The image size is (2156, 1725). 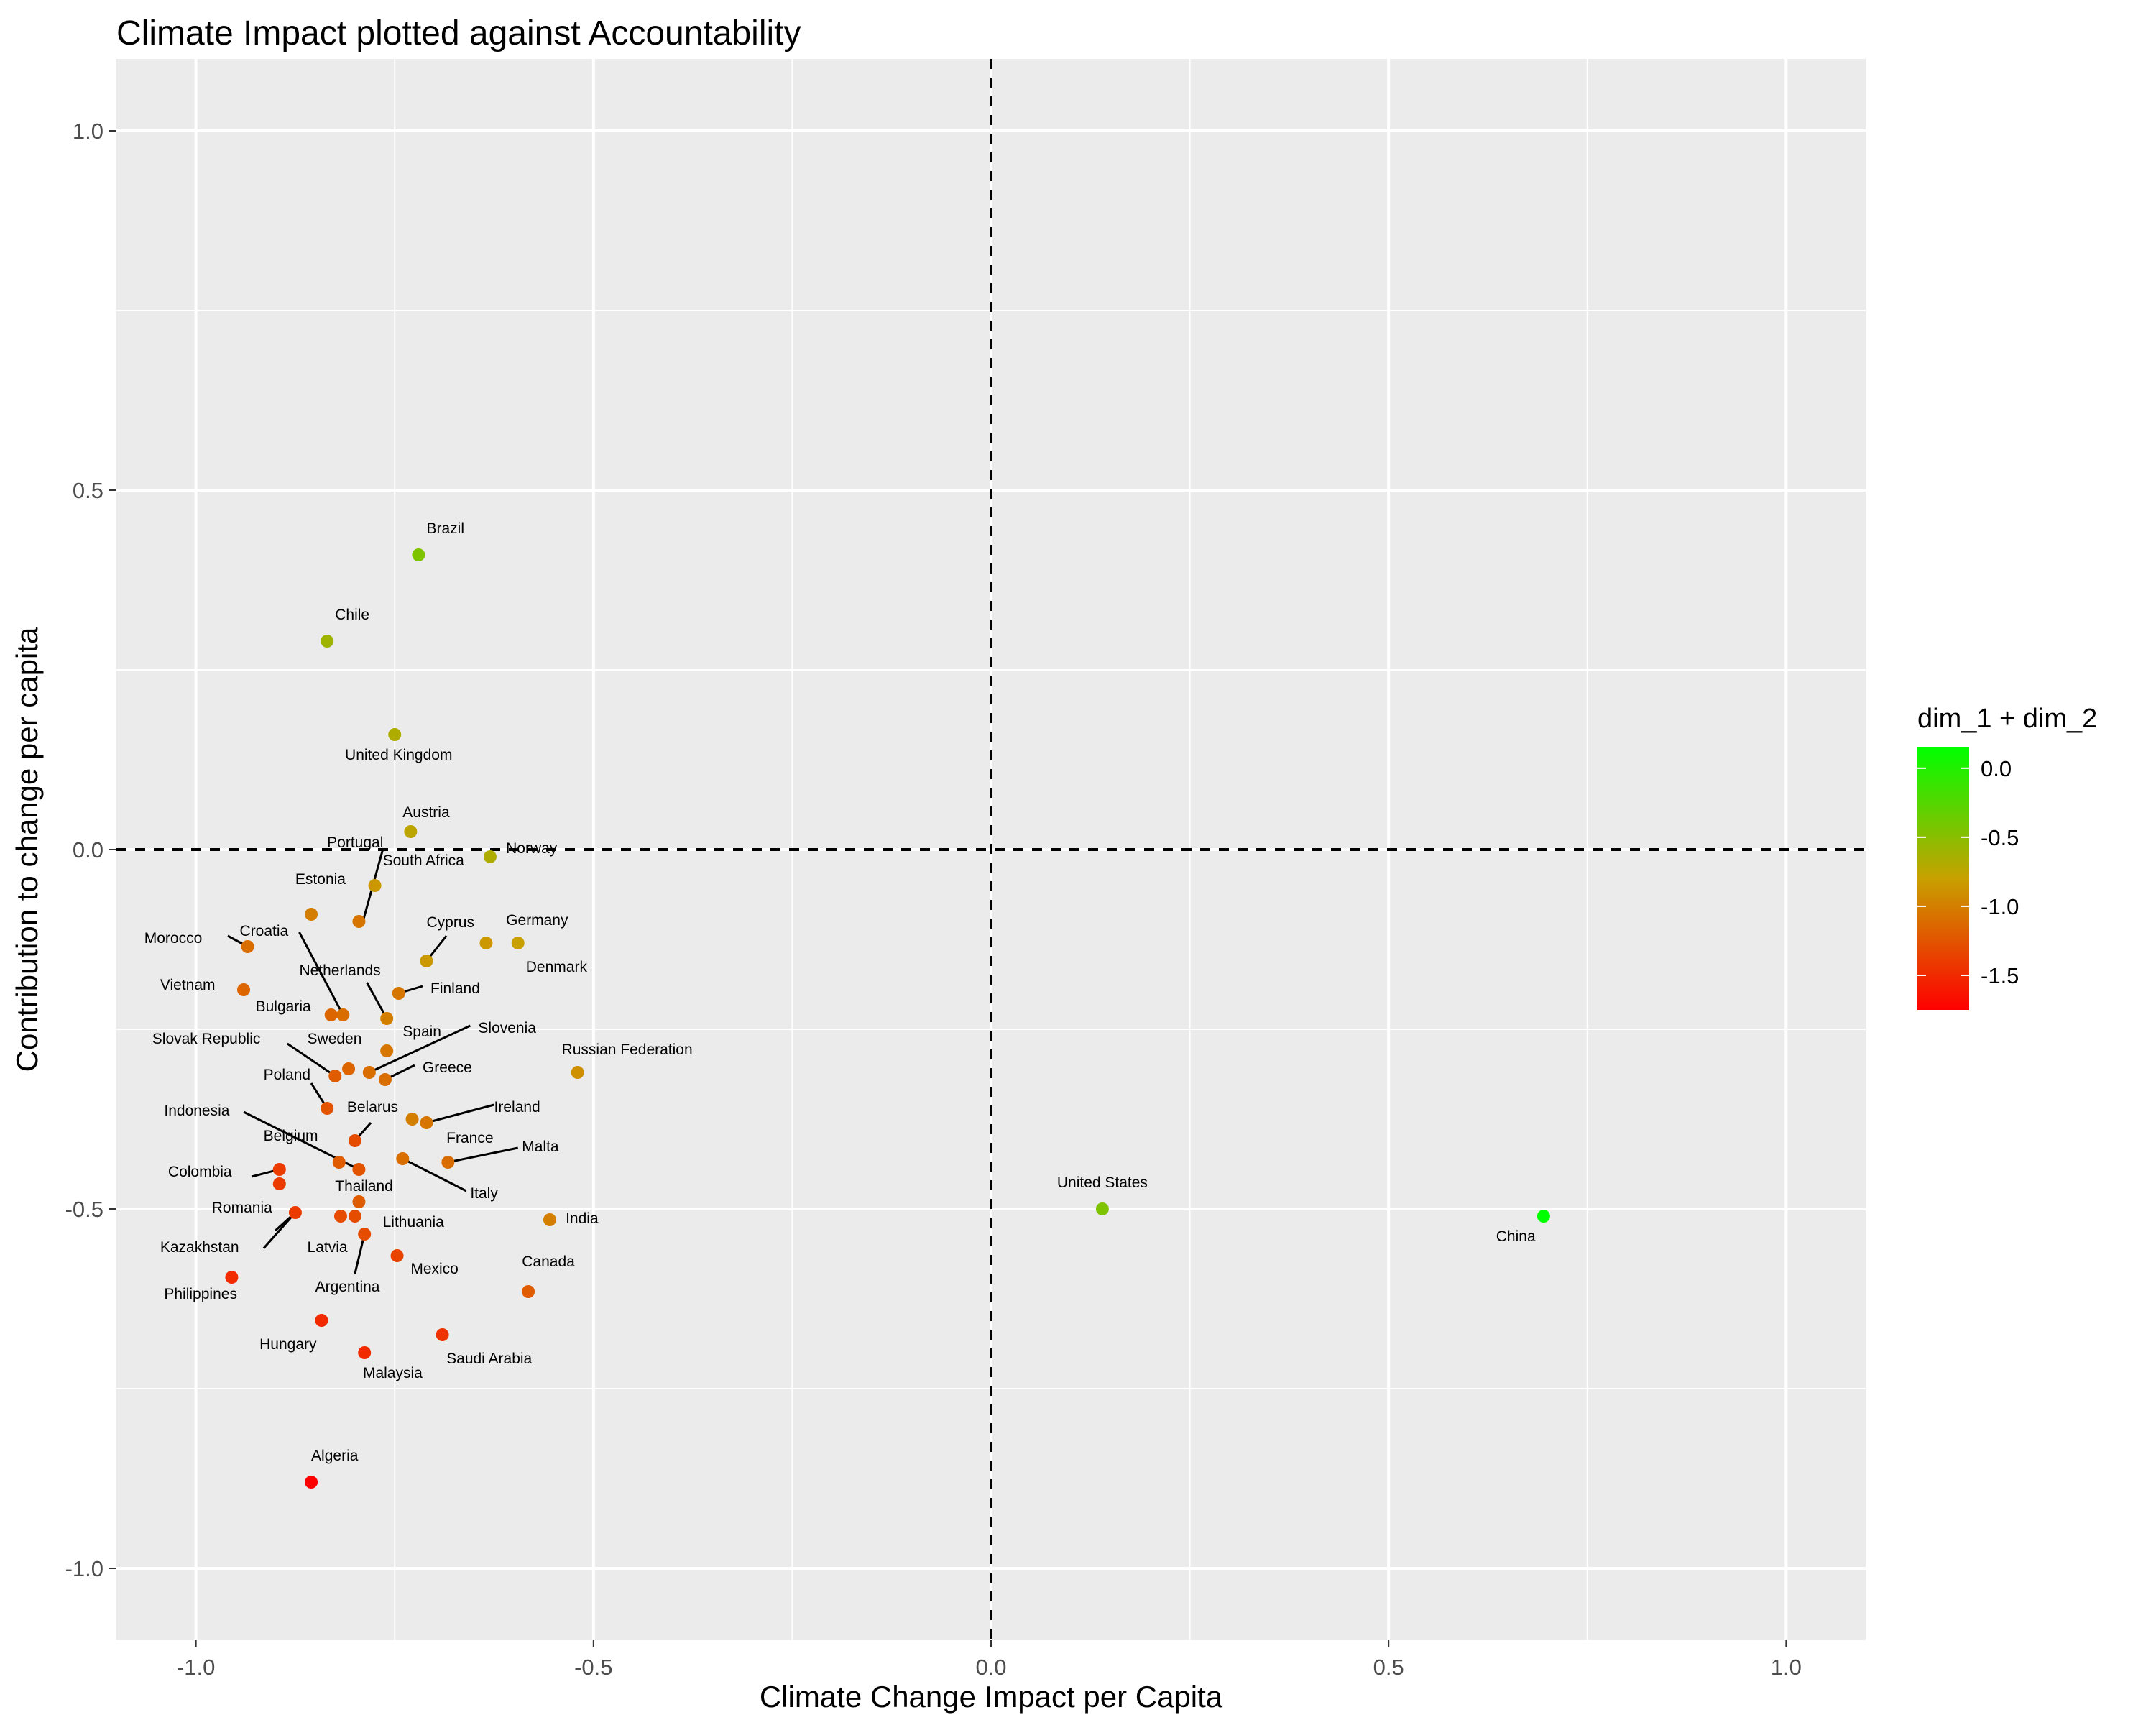 What do you see at coordinates (88, 849) in the screenshot?
I see `y-tick-label: 0.0` at bounding box center [88, 849].